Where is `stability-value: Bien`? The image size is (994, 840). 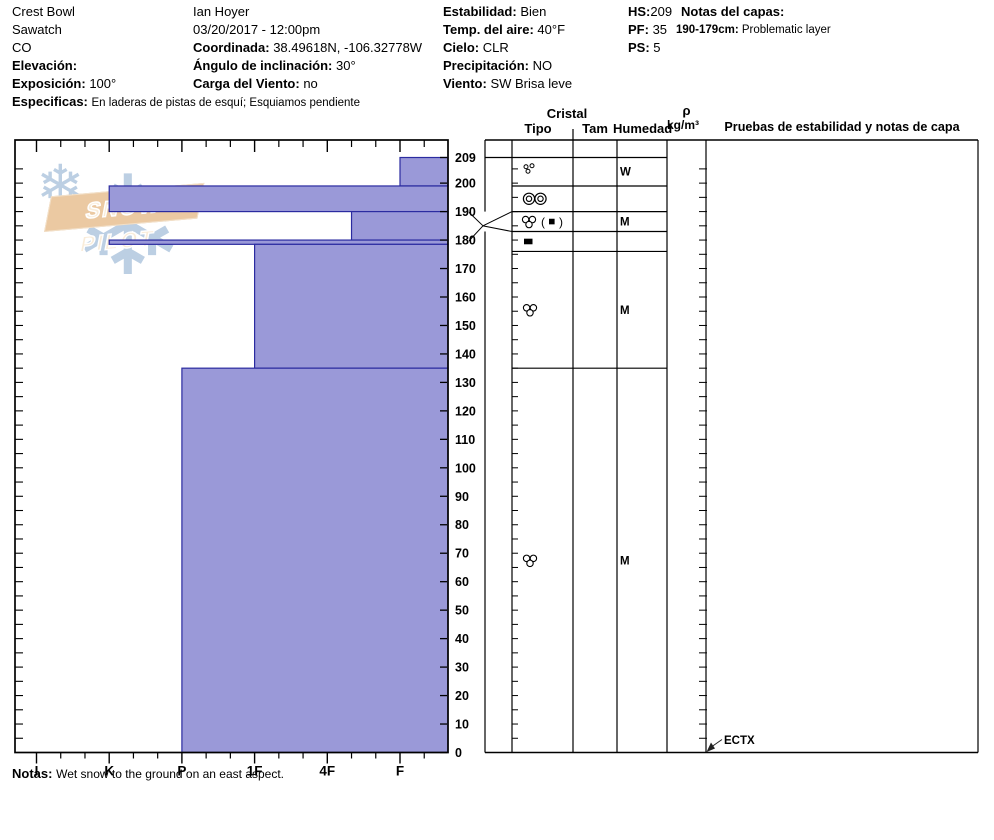 stability-value: Bien is located at coordinates (533, 11).